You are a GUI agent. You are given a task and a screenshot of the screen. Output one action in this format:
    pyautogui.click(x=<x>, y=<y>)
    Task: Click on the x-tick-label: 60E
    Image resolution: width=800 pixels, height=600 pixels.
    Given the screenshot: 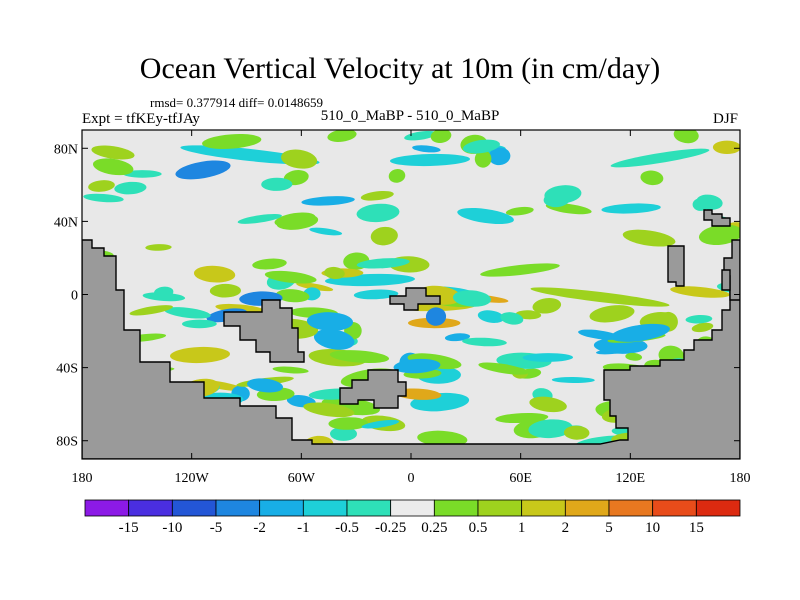 What is the action you would take?
    pyautogui.click(x=520, y=478)
    